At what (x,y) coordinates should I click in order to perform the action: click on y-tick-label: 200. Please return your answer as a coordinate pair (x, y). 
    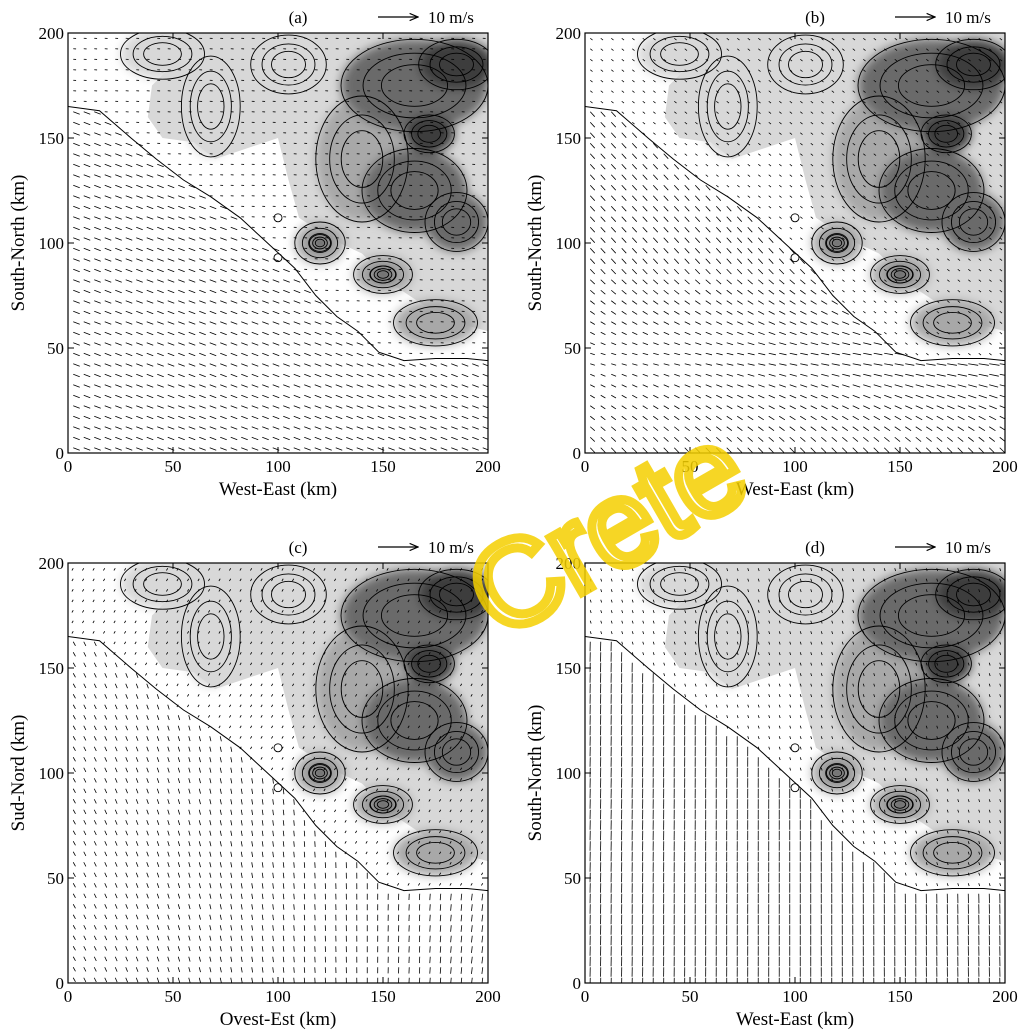
    Looking at the image, I should click on (569, 33).